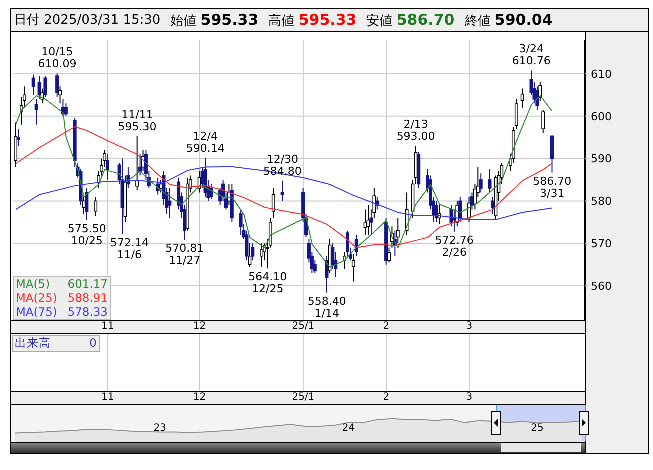 This screenshot has height=470, width=653. I want to click on x-tick-label: 11, so click(107, 326).